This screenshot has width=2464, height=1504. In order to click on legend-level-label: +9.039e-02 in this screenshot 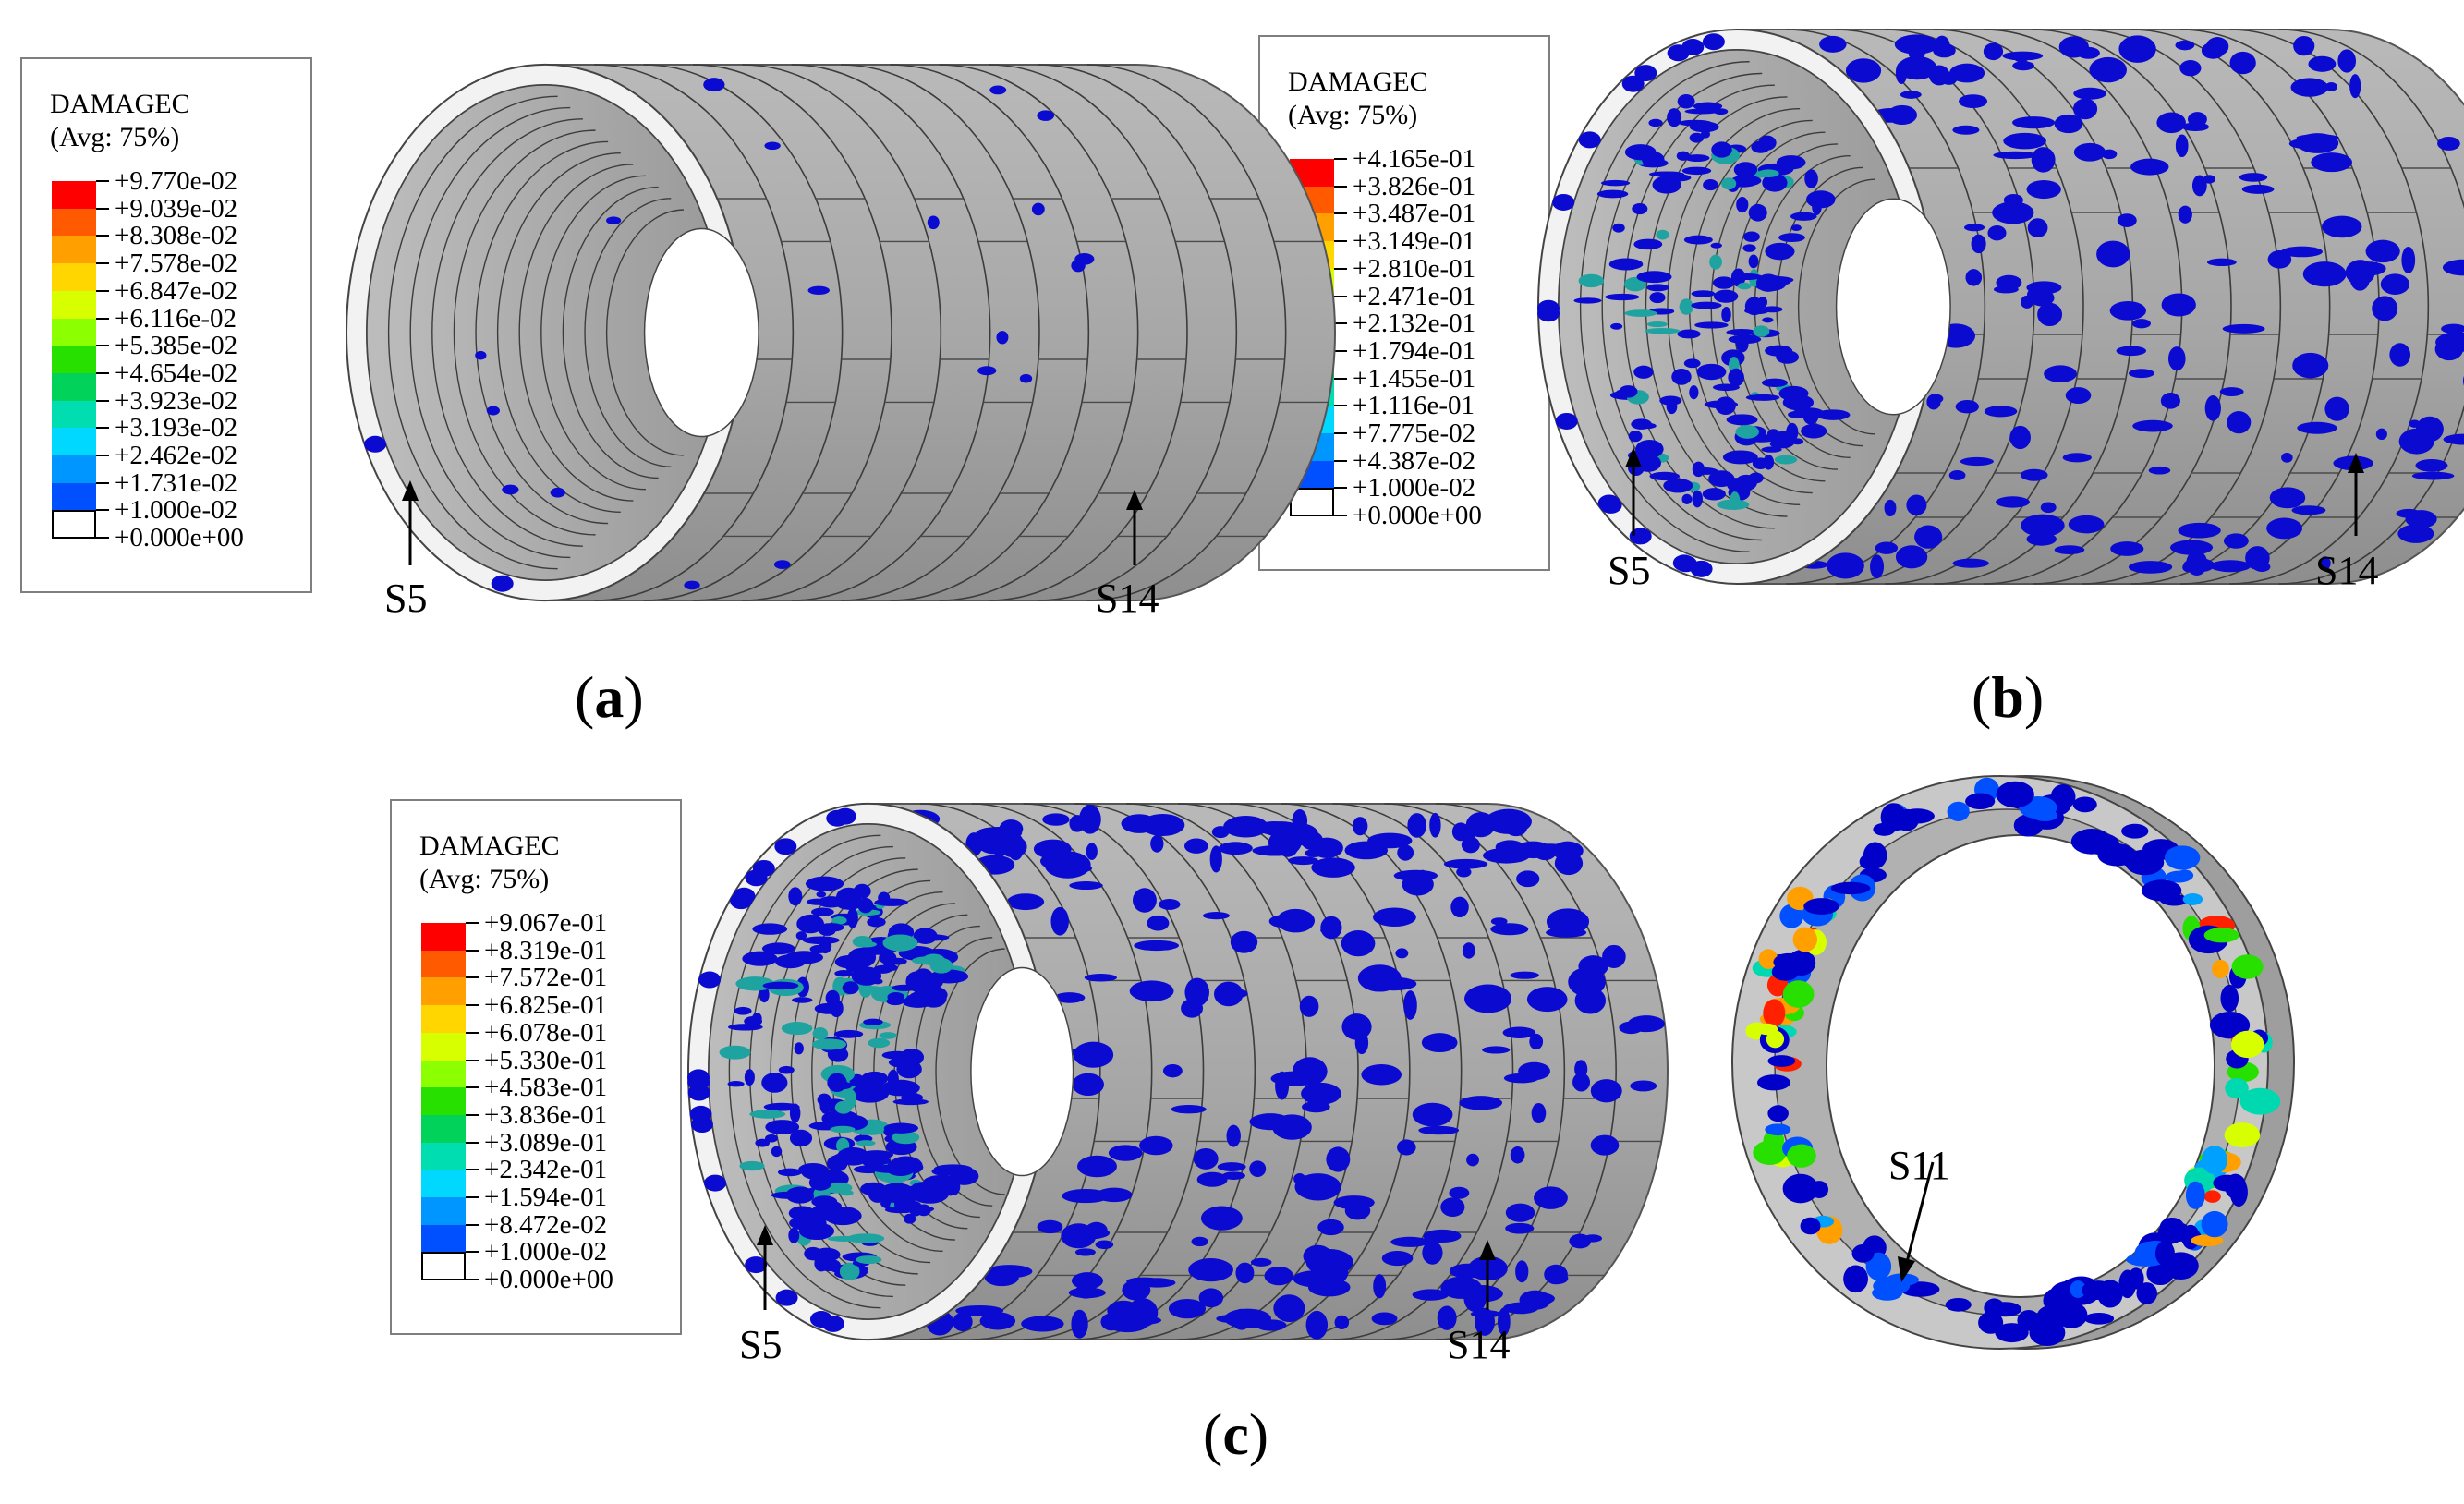, I will do `click(176, 208)`.